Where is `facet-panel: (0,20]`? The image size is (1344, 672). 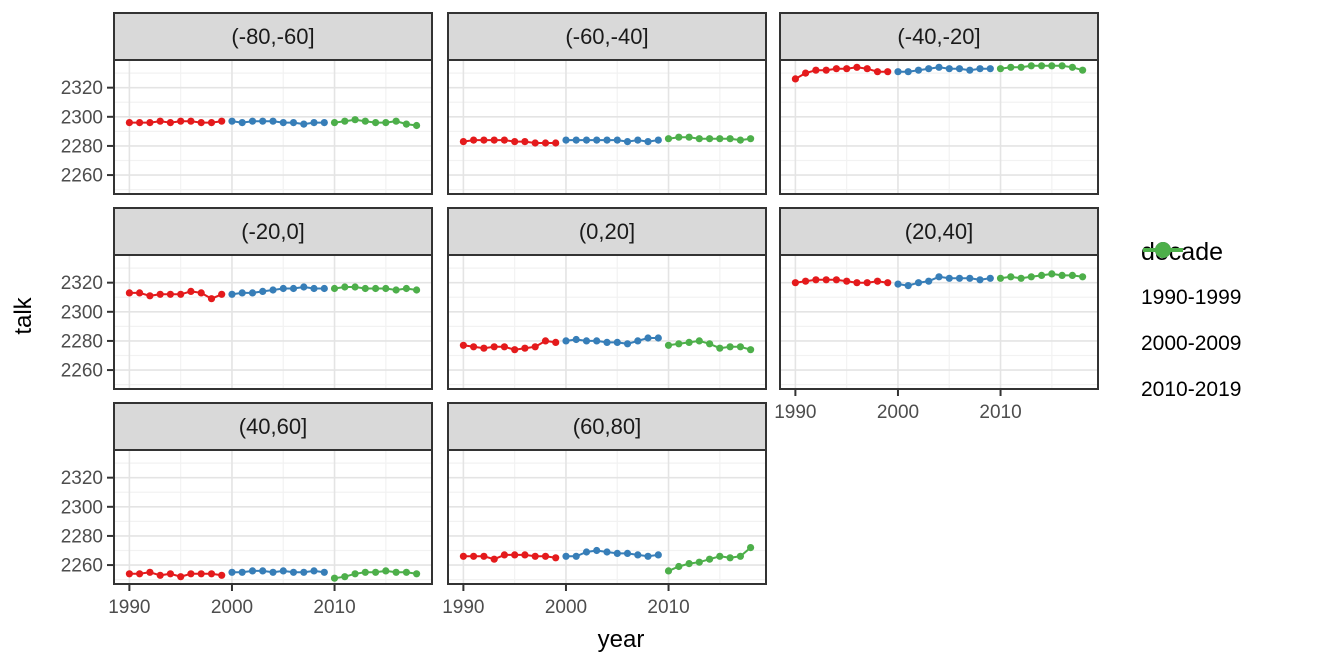 facet-panel: (0,20] is located at coordinates (607, 298).